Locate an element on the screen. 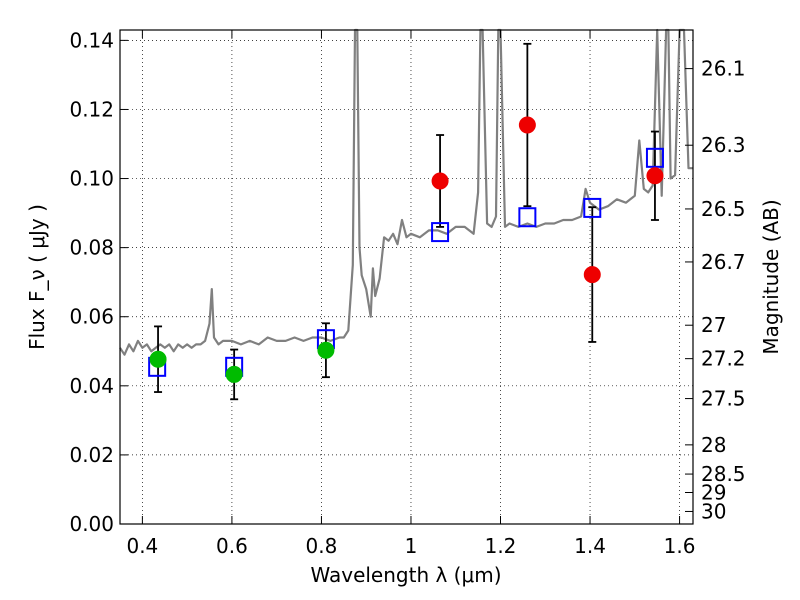 The height and width of the screenshot is (600, 800). y2-tick-label: 30 is located at coordinates (713, 511).